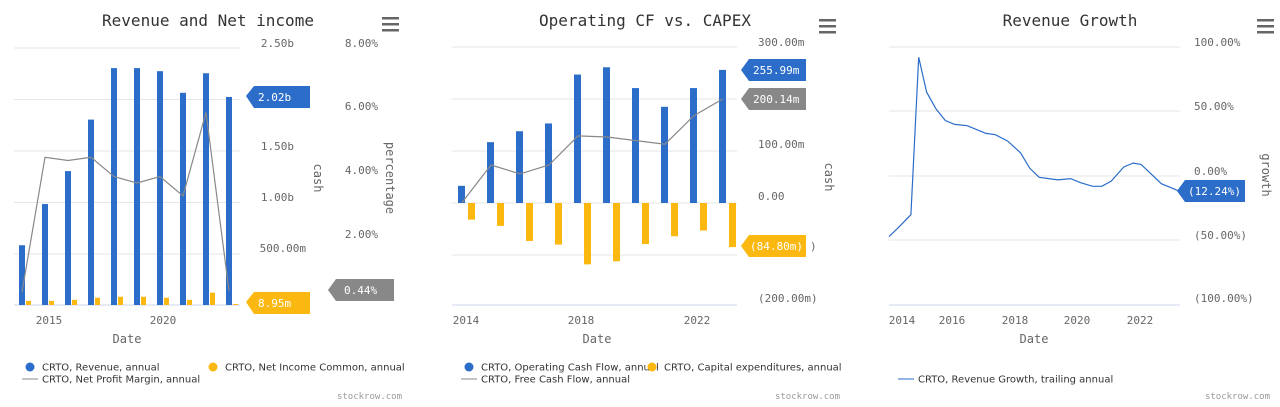 This screenshot has height=407, width=1280. I want to click on y-tick-label: (50.00%), so click(1220, 235).